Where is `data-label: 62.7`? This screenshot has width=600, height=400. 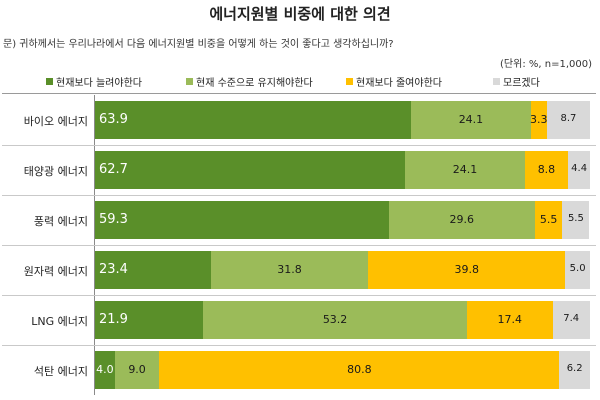
data-label: 62.7 is located at coordinates (113, 169).